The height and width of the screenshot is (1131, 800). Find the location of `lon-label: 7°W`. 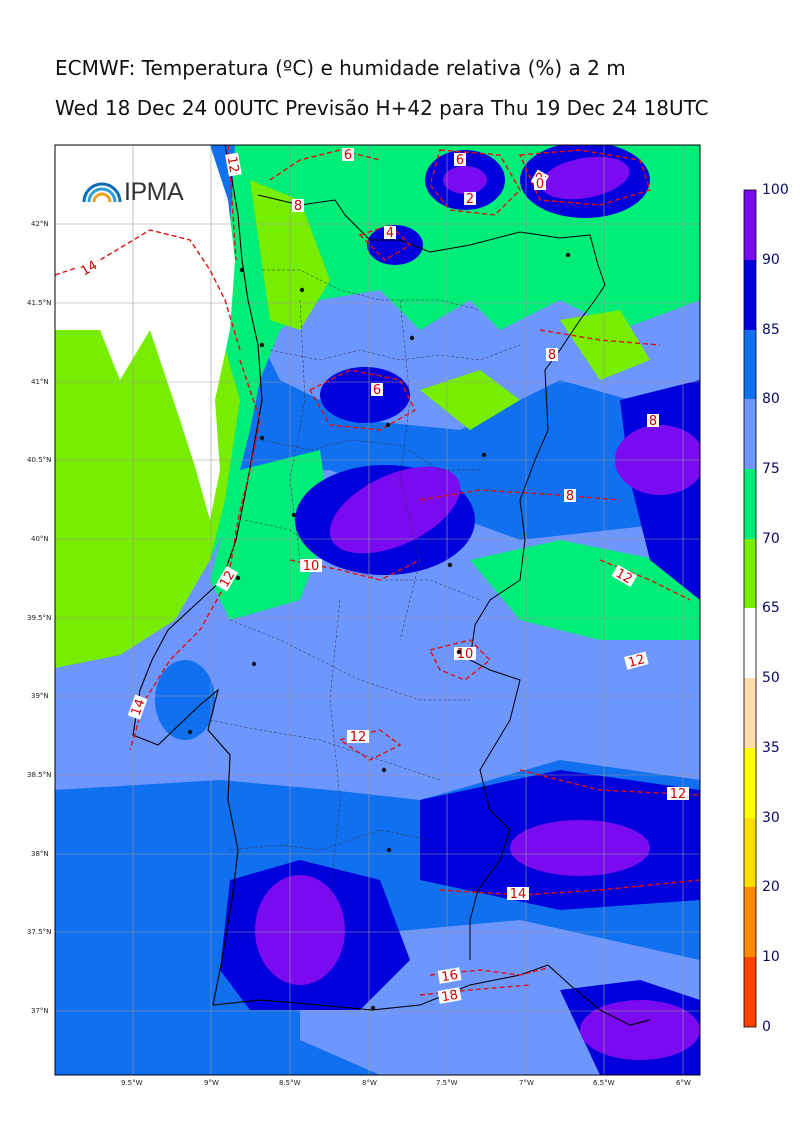

lon-label: 7°W is located at coordinates (526, 1083).